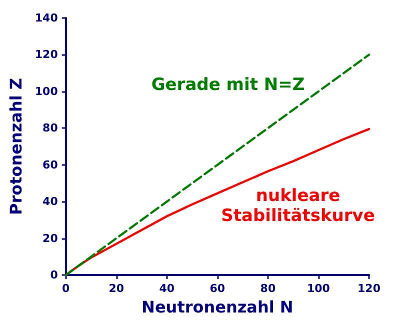 The height and width of the screenshot is (320, 400). I want to click on y-tick-label: 0, so click(54, 275).